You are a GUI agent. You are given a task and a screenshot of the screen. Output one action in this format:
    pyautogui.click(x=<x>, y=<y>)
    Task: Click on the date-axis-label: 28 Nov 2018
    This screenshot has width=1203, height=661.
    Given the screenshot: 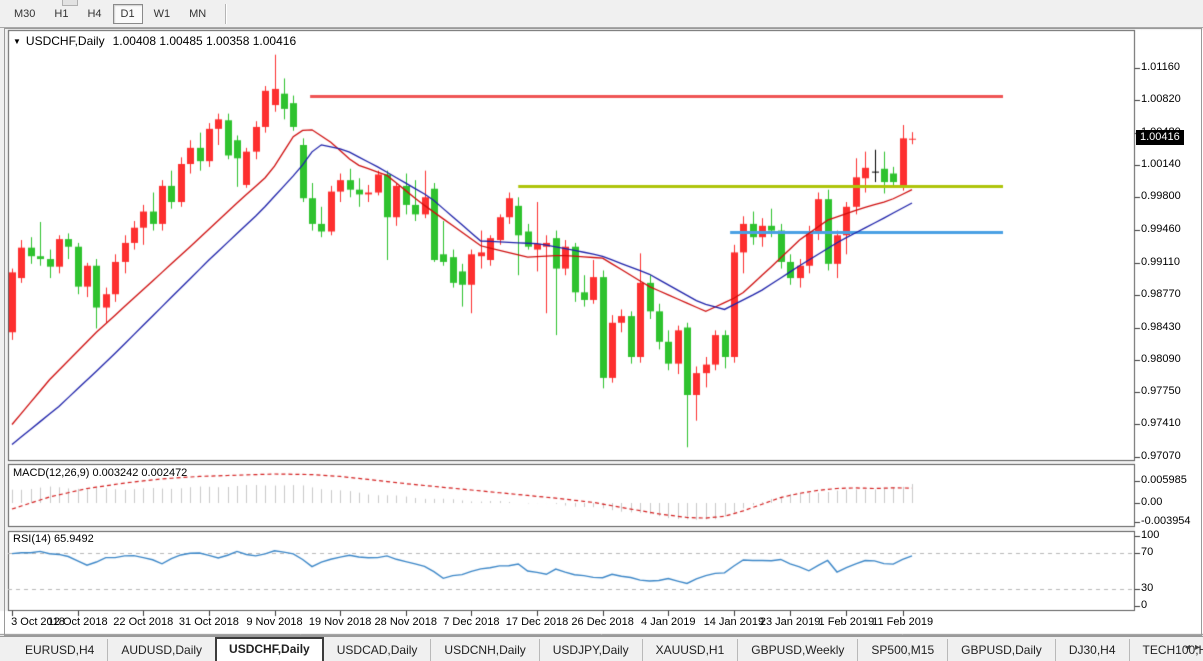 What is the action you would take?
    pyautogui.click(x=405, y=622)
    